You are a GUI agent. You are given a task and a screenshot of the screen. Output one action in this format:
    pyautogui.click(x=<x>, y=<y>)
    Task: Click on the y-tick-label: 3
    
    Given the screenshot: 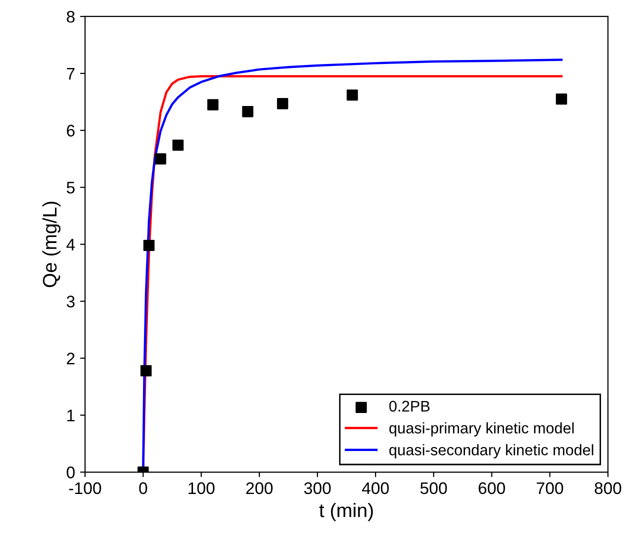 What is the action you would take?
    pyautogui.click(x=70, y=302)
    